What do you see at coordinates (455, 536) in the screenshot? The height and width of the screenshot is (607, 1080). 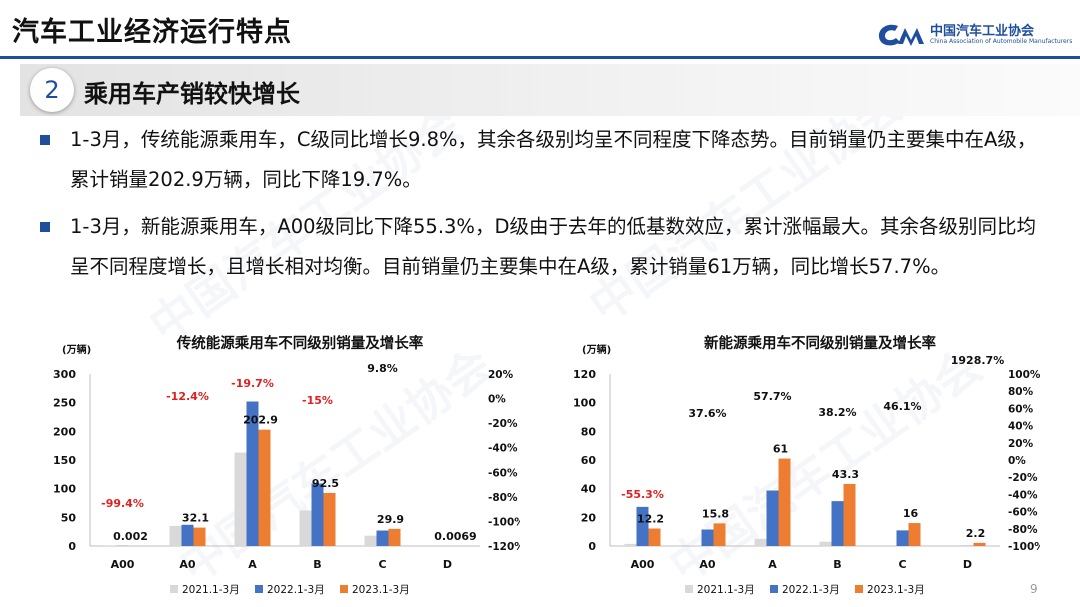 I see `value-label: 0.0069` at bounding box center [455, 536].